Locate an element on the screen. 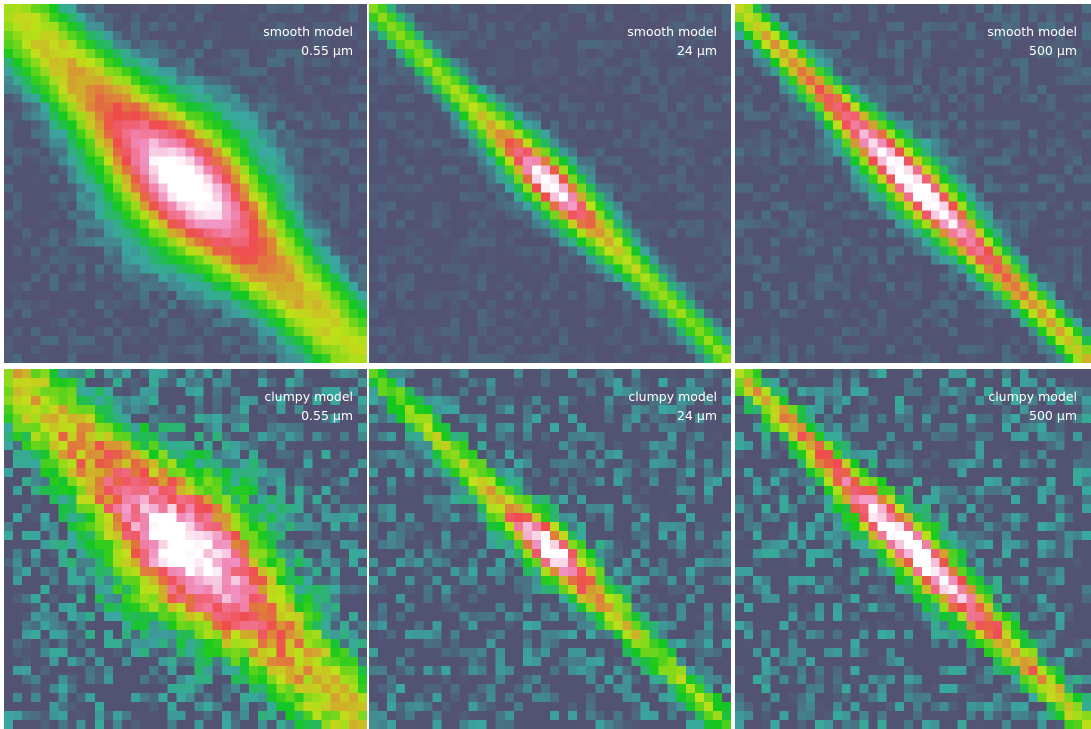 The height and width of the screenshot is (729, 1091). panel-label: clumpy model 24 µm is located at coordinates (672, 406).